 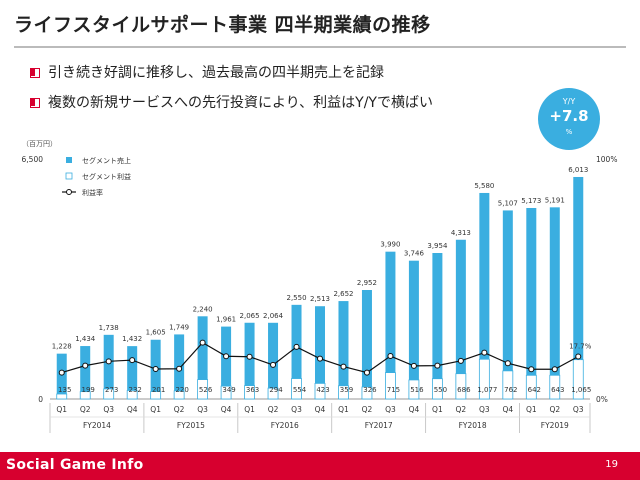 I want to click on footer-bar: Social Game Info 19, so click(x=320, y=466).